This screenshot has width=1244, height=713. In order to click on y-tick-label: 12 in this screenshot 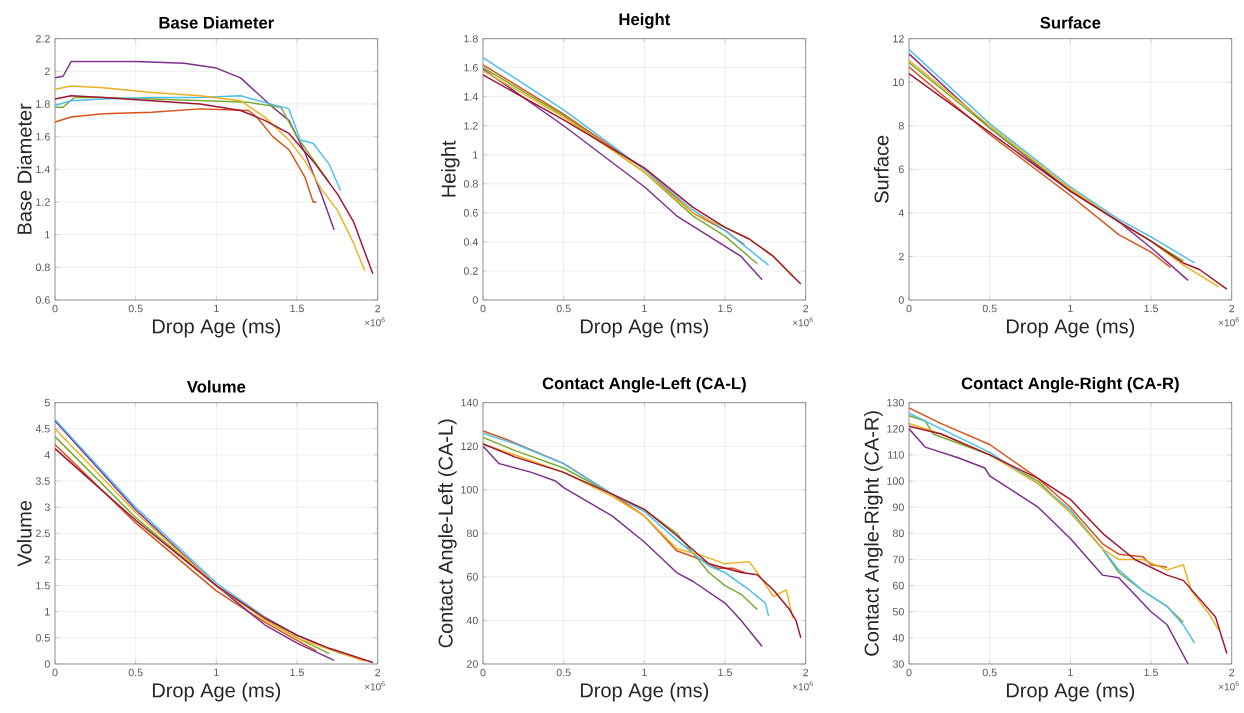, I will do `click(898, 38)`.